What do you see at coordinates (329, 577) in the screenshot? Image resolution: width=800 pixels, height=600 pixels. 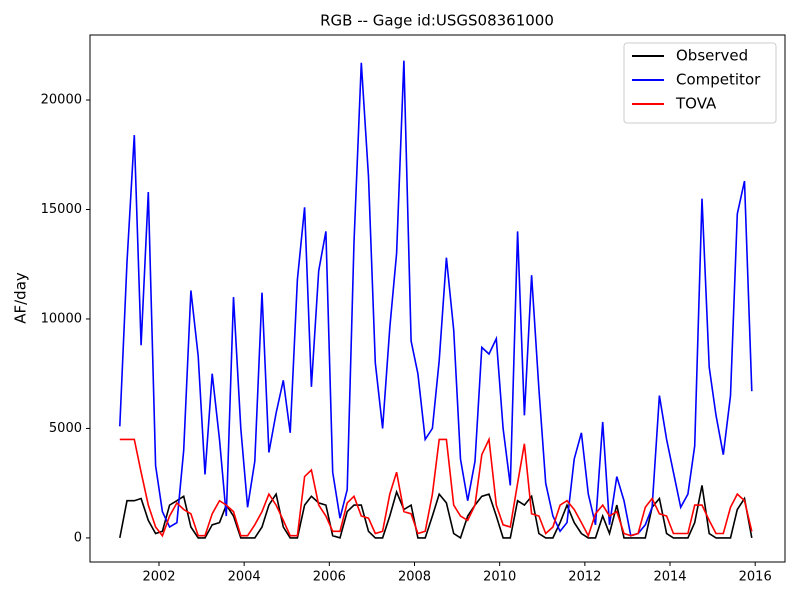 I see `x-tick-label: 2006` at bounding box center [329, 577].